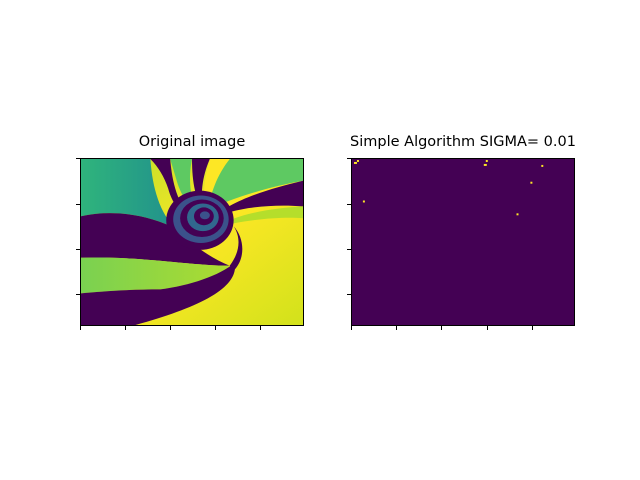 The width and height of the screenshot is (640, 480). Describe the element at coordinates (128, 194) in the screenshot. I see `teal-region` at that location.